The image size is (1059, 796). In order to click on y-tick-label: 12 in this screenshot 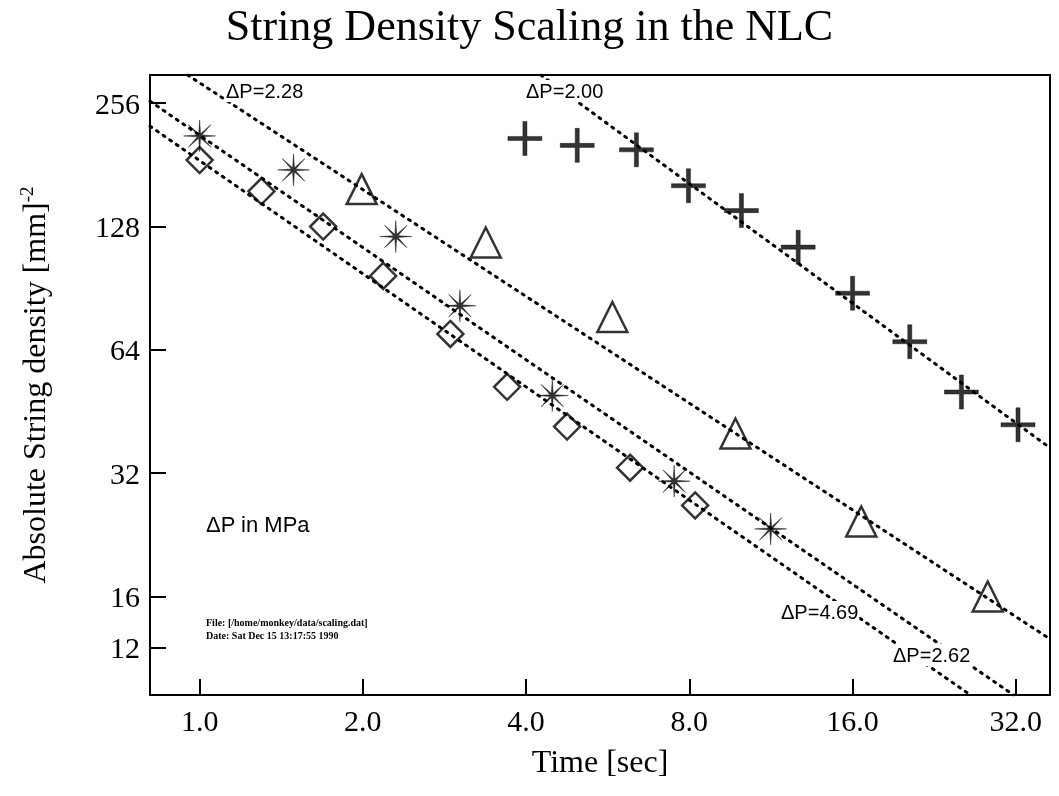, I will do `click(125, 648)`.